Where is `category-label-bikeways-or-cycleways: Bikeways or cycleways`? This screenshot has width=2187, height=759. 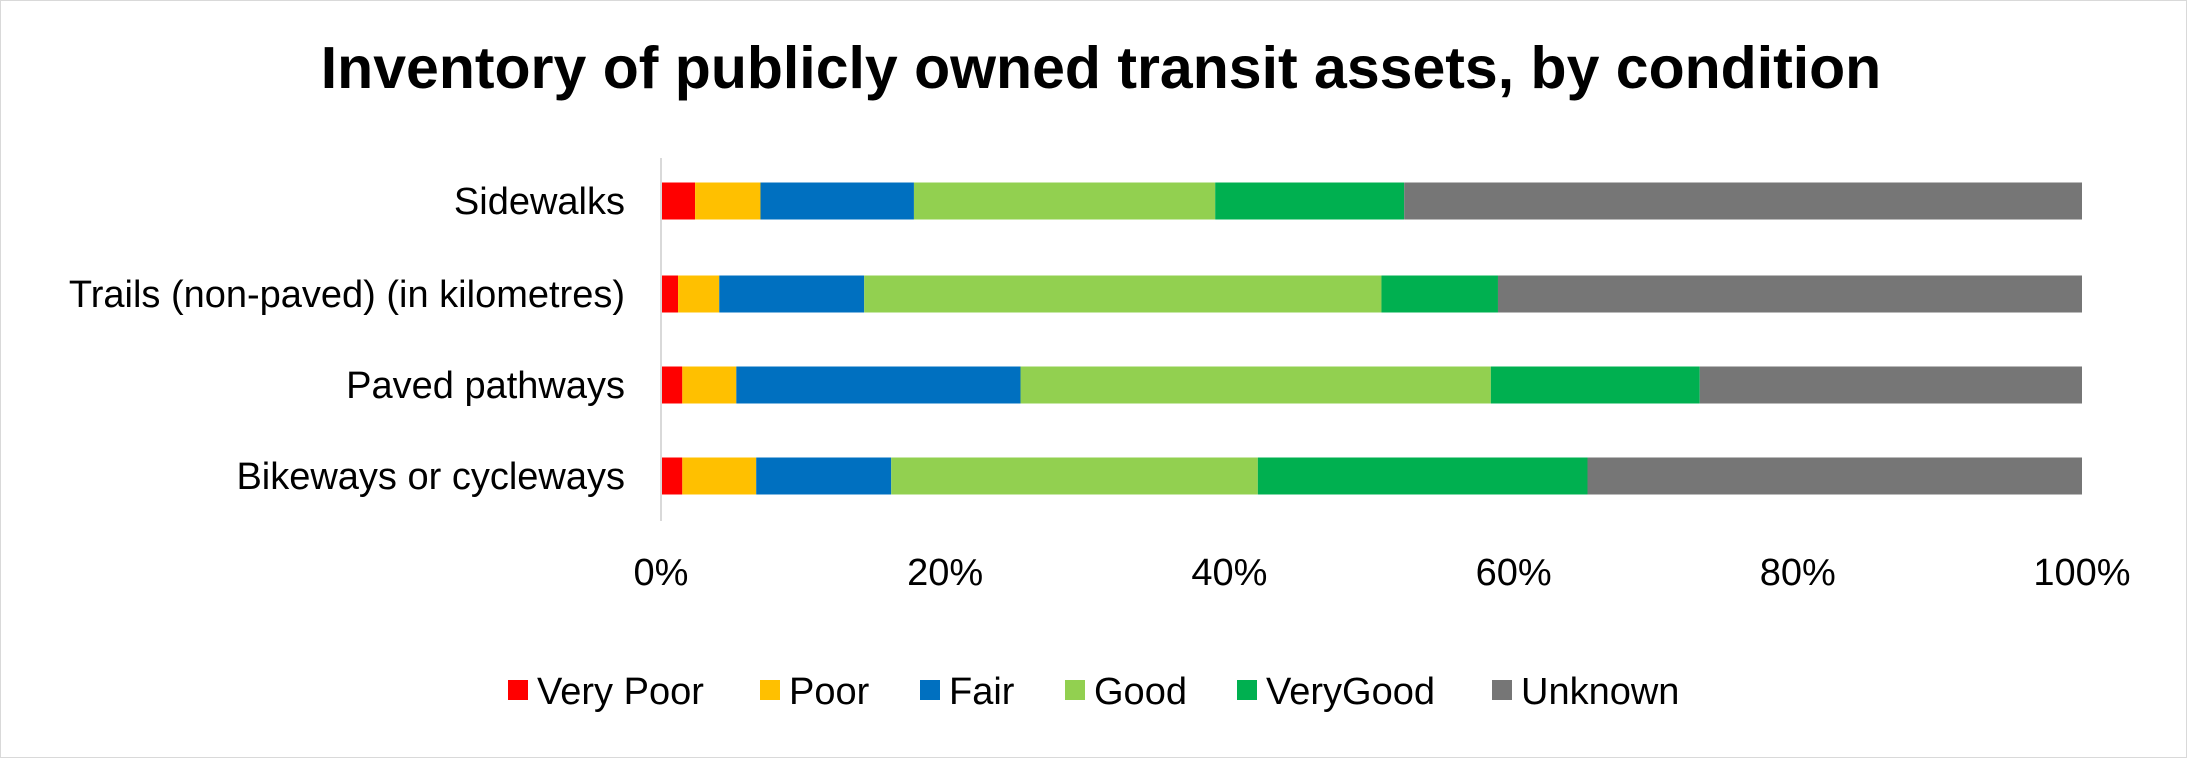 category-label-bikeways-or-cycleways: Bikeways or cycleways is located at coordinates (430, 477).